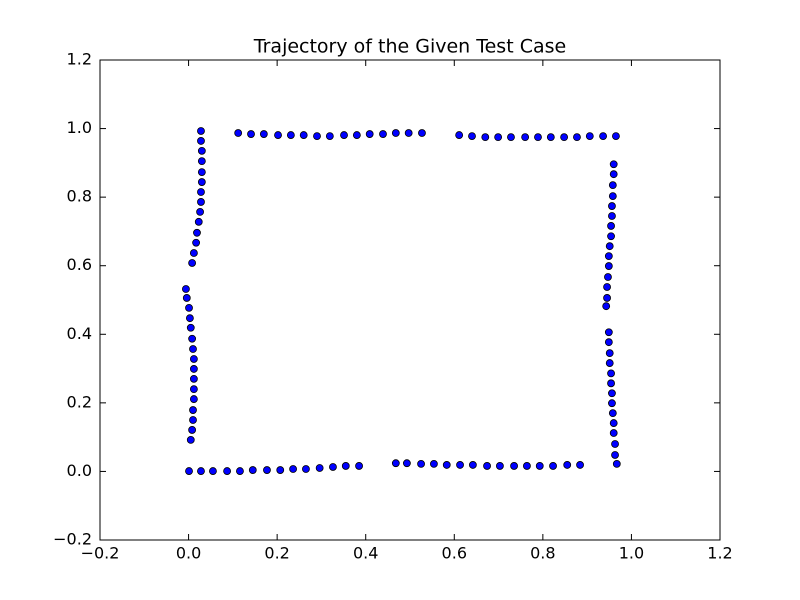  Describe the element at coordinates (409, 47) in the screenshot. I see `chart-title: Trajectory of the Given Test Case` at that location.